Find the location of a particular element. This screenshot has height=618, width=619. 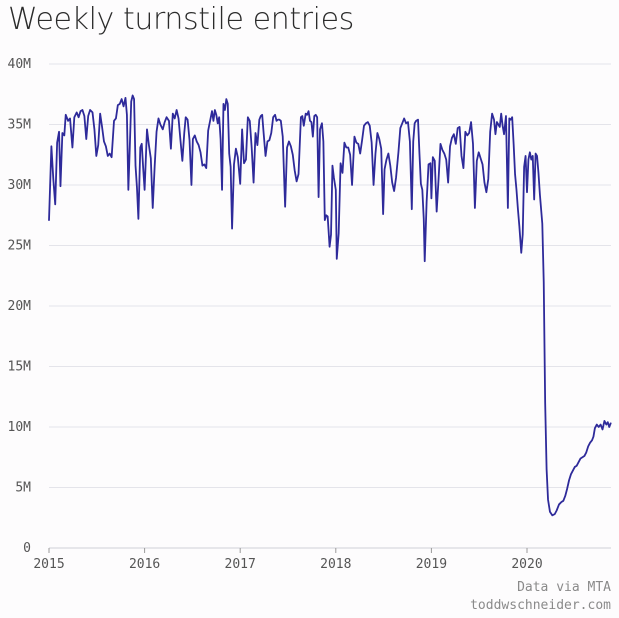

x-tick-label: 2019 is located at coordinates (431, 564).